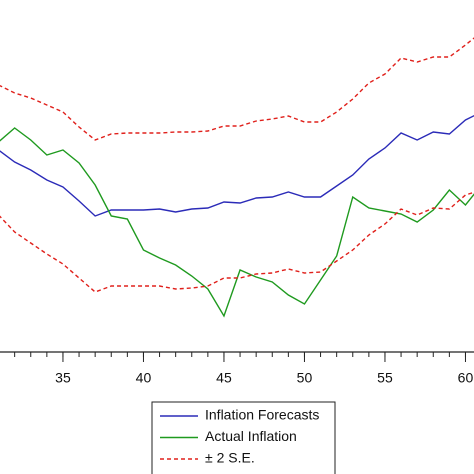 Image resolution: width=474 pixels, height=474 pixels. I want to click on x-tick-label: 40, so click(144, 378).